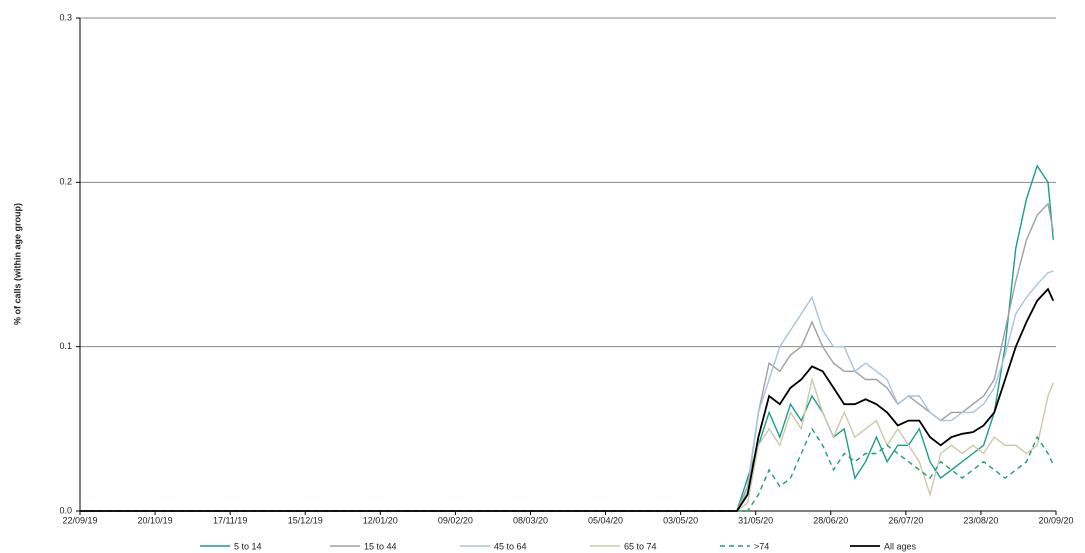 Image resolution: width=1085 pixels, height=553 pixels. I want to click on legend-label: All ages, so click(900, 546).